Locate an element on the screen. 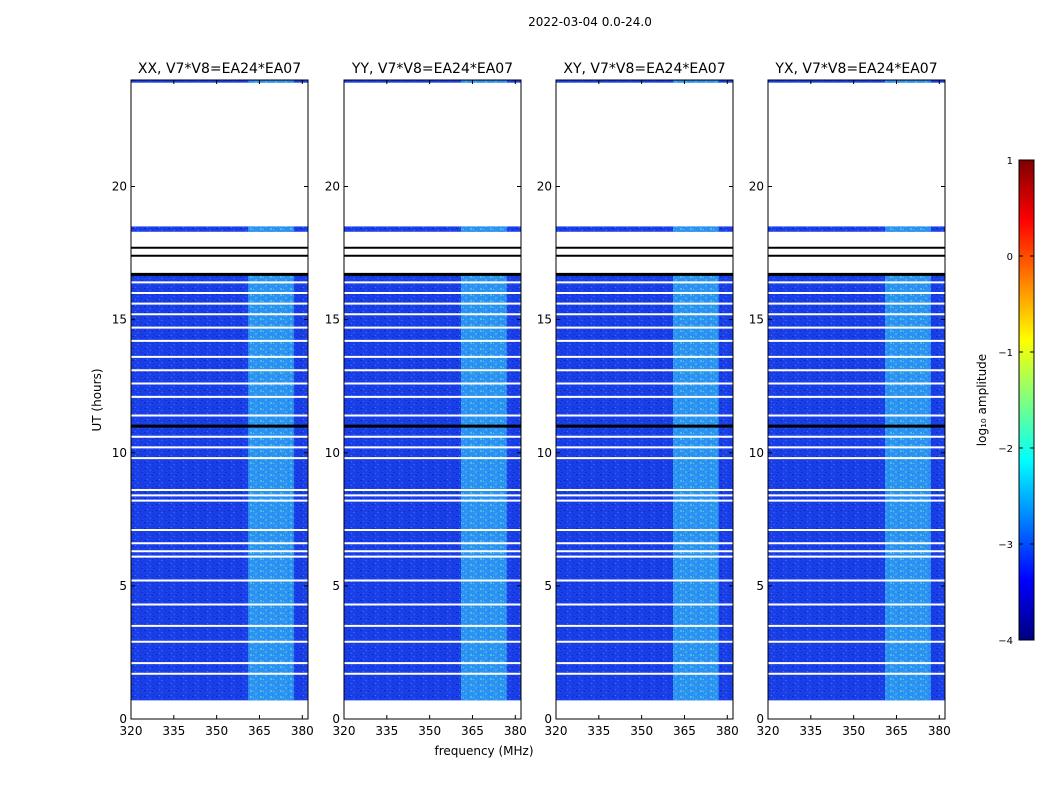  colorbar-tick-label: 1 is located at coordinates (1010, 161).